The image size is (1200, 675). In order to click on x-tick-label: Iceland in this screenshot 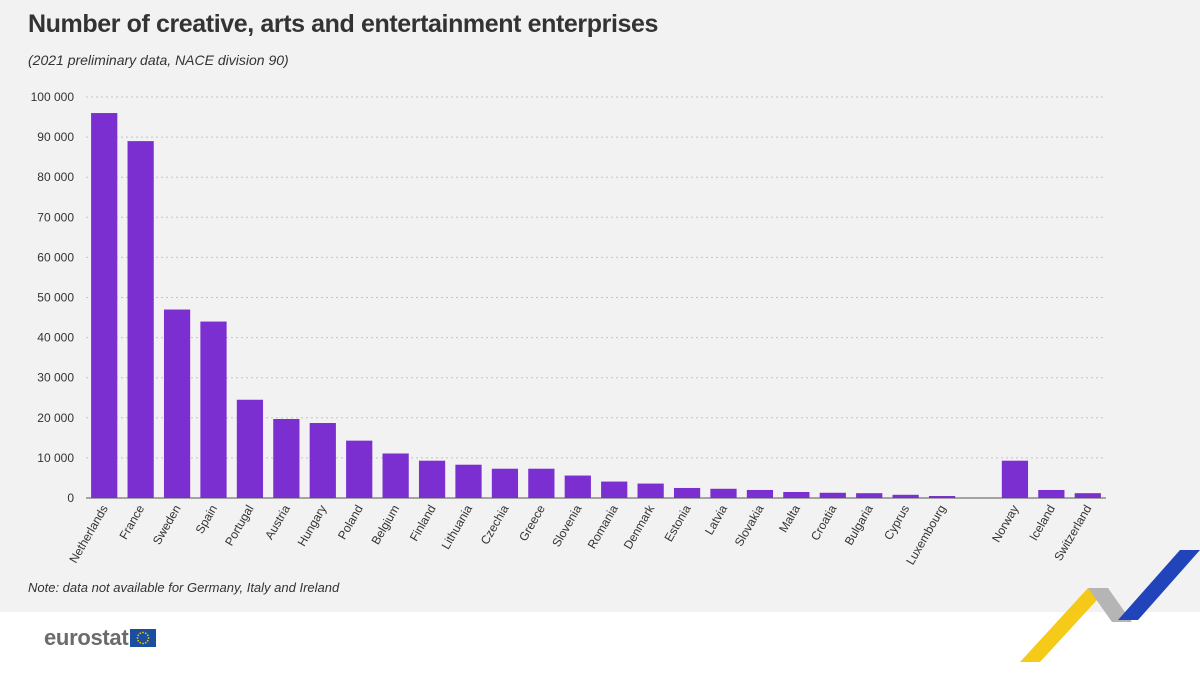, I will do `click(1041, 523)`.